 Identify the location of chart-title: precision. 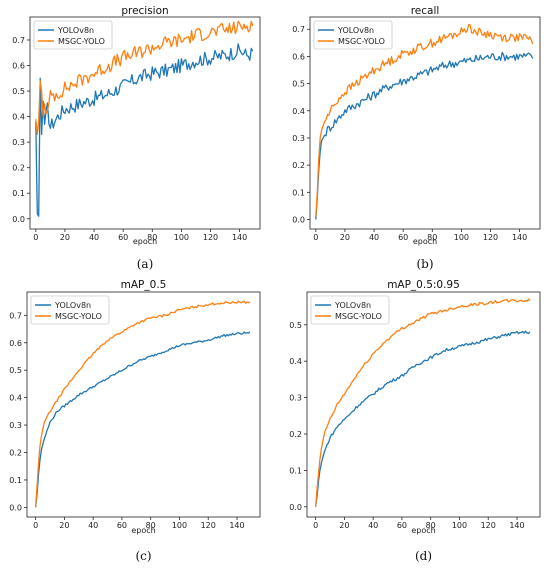
(144, 11).